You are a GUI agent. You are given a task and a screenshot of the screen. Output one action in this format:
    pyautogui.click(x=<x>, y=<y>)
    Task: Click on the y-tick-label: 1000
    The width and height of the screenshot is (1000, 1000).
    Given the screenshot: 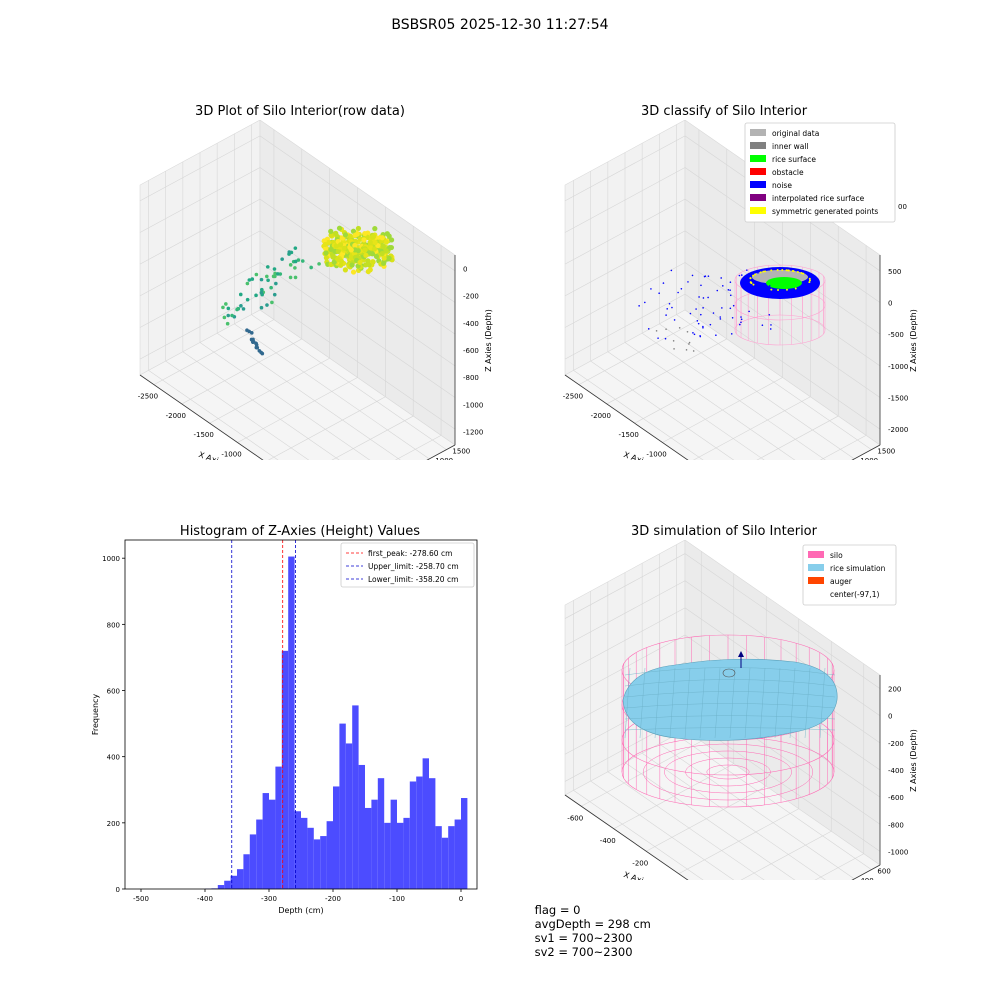 What is the action you would take?
    pyautogui.click(x=111, y=559)
    